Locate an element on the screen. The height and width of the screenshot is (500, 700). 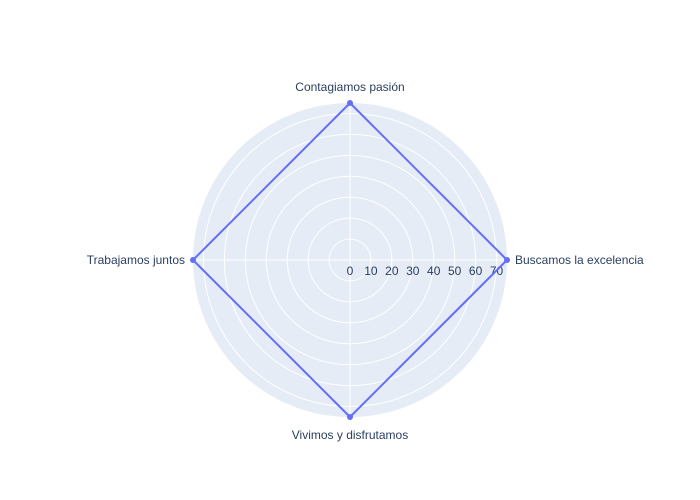
radial-tick-label: 30 is located at coordinates (413, 271).